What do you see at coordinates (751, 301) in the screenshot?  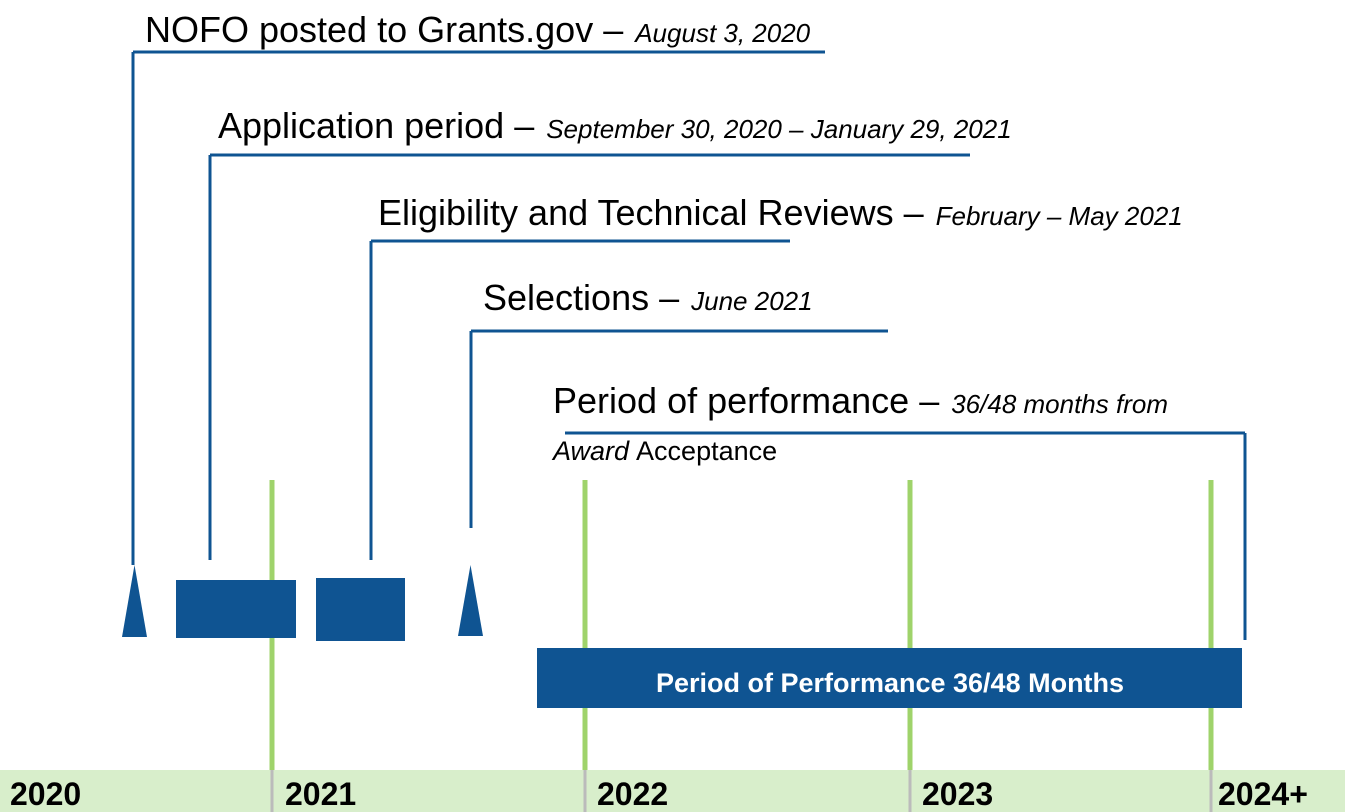 I see `milestone-detail: June 2021` at bounding box center [751, 301].